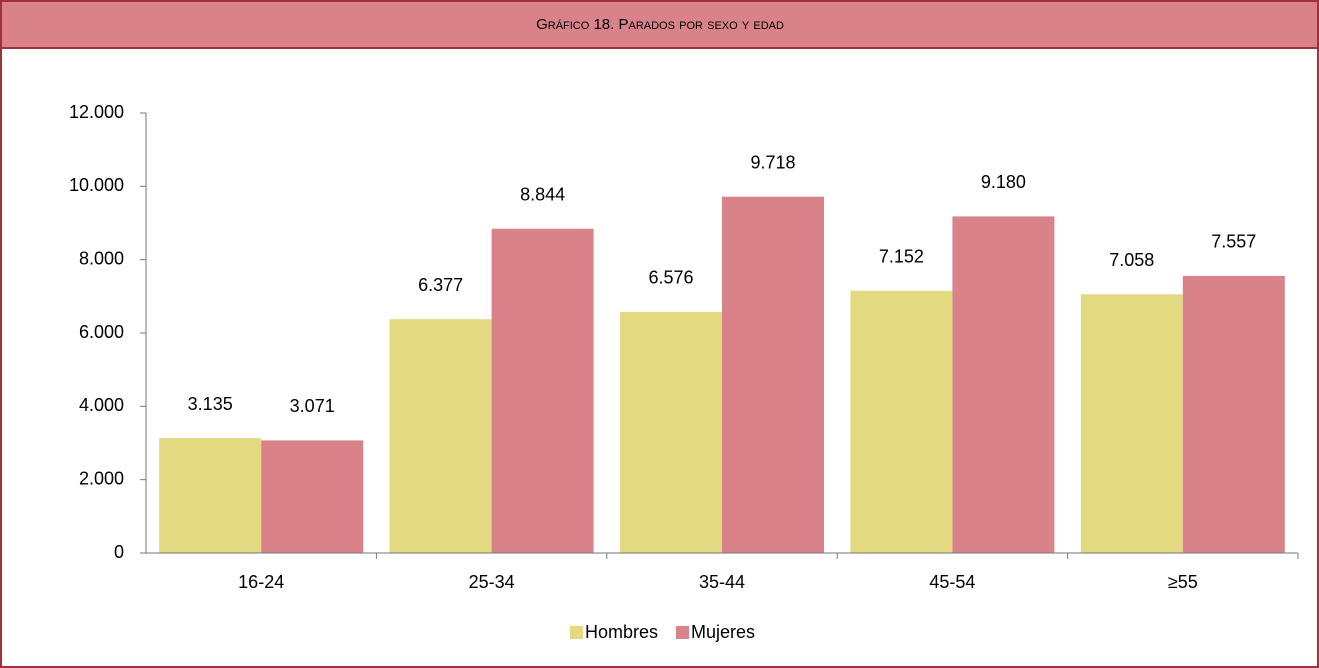  I want to click on y-tick-label: 2.000, so click(101, 478).